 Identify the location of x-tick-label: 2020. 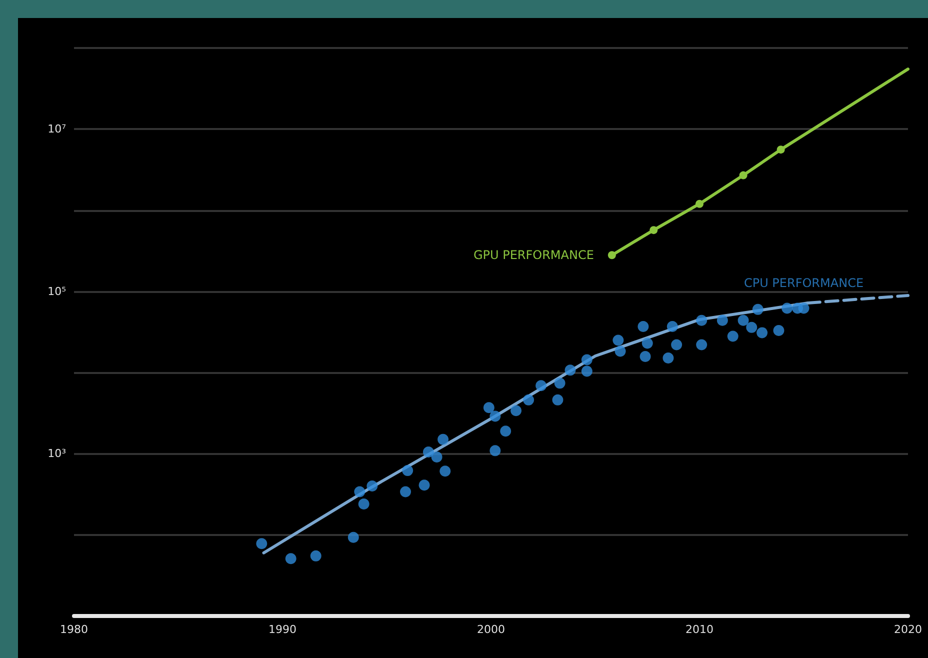
(908, 629).